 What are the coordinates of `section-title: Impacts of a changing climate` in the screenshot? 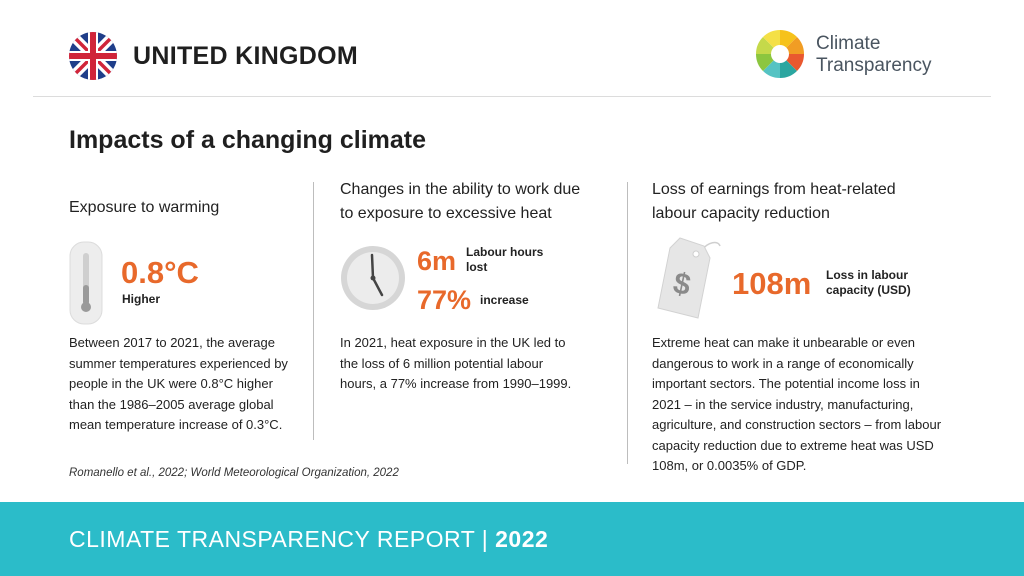 It's located at (248, 140).